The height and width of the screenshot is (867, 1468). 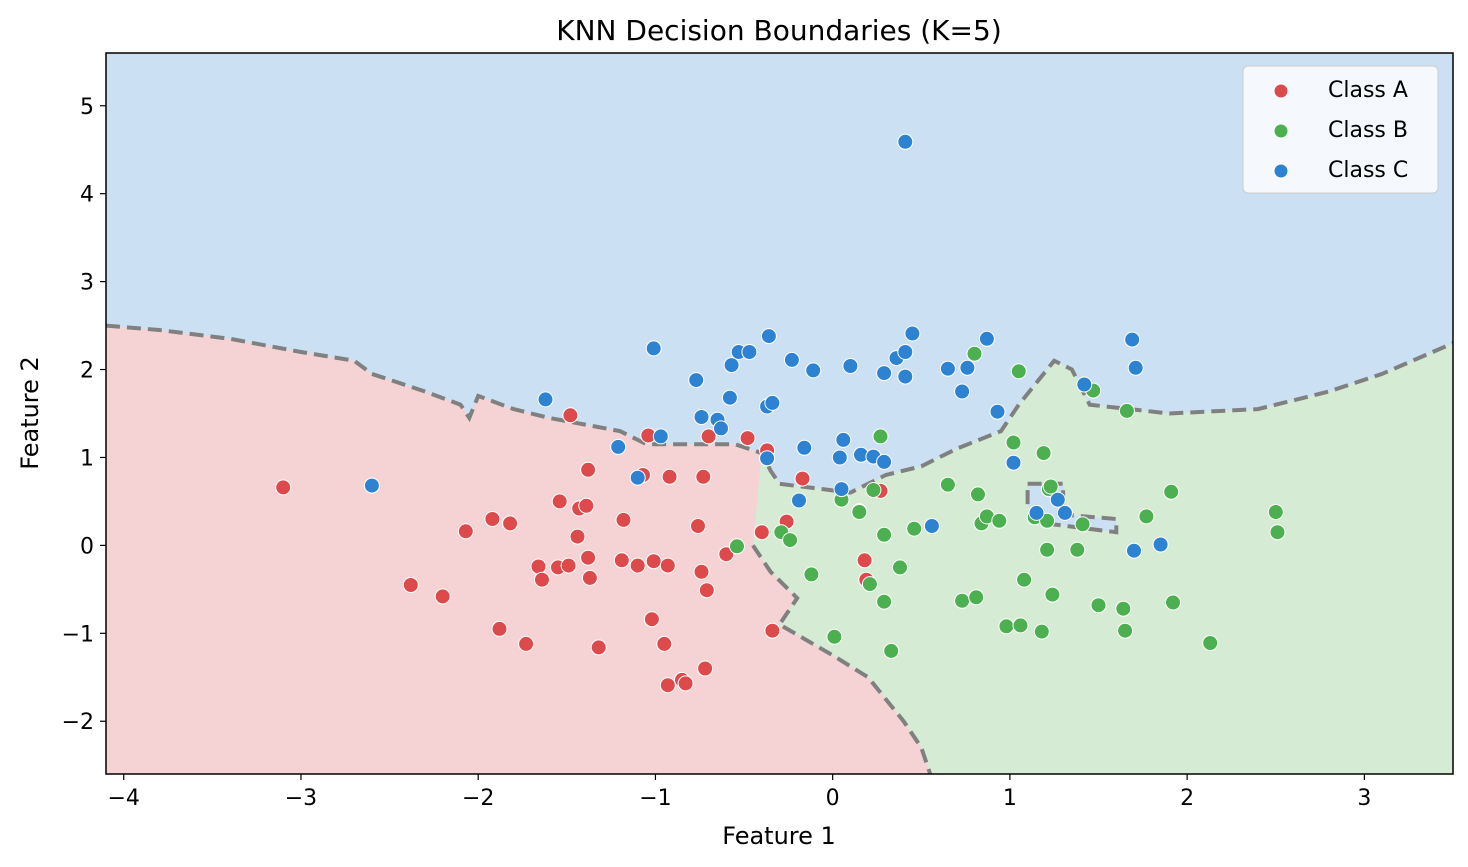 What do you see at coordinates (84, 415) in the screenshot?
I see `y-axis-ticks: −2 −1 0 1 2 3 4 5` at bounding box center [84, 415].